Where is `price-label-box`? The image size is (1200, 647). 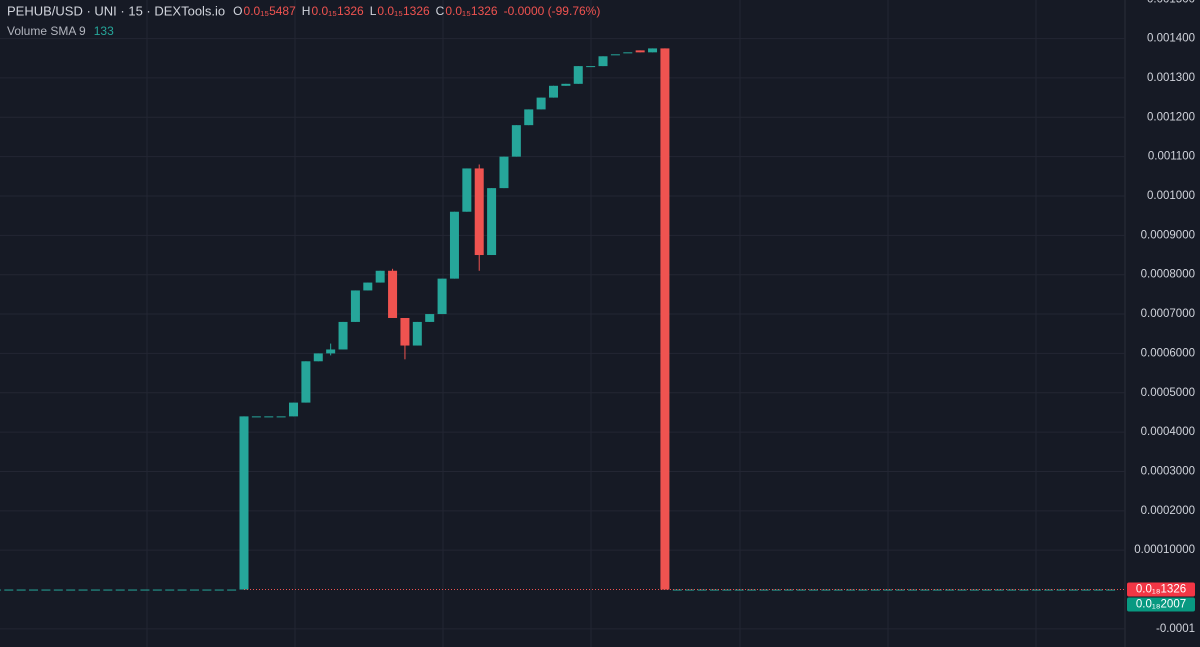 price-label-box is located at coordinates (1161, 589).